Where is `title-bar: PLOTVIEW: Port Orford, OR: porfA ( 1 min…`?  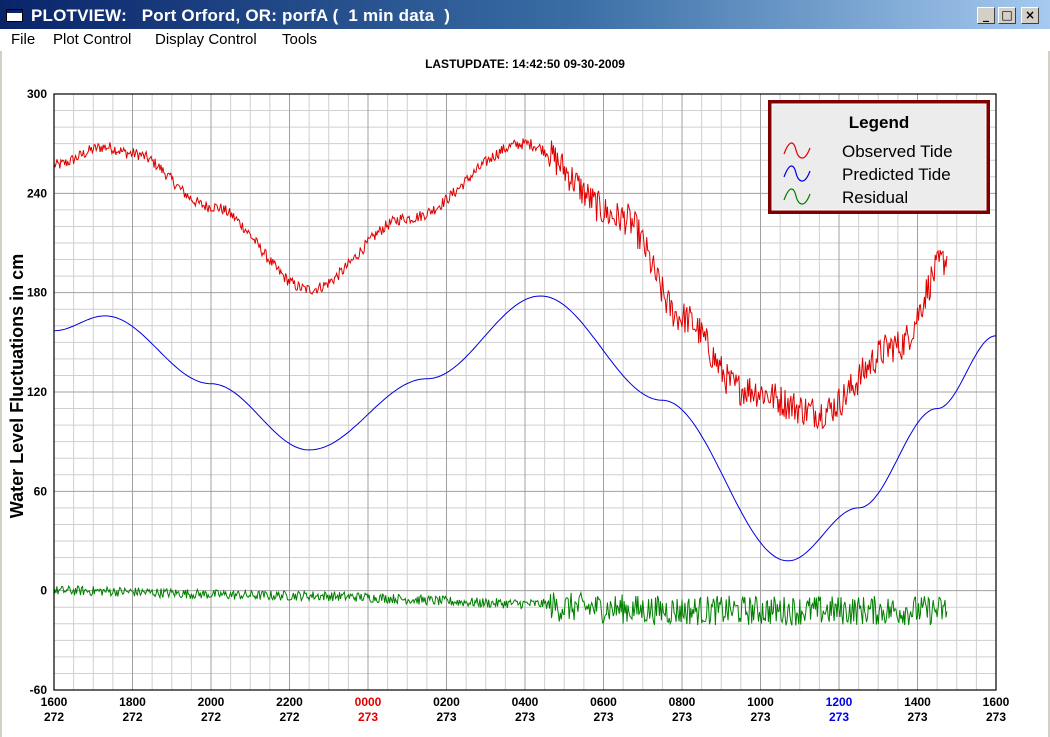 title-bar: PLOTVIEW: Port Orford, OR: porfA ( 1 min… is located at coordinates (525, 17).